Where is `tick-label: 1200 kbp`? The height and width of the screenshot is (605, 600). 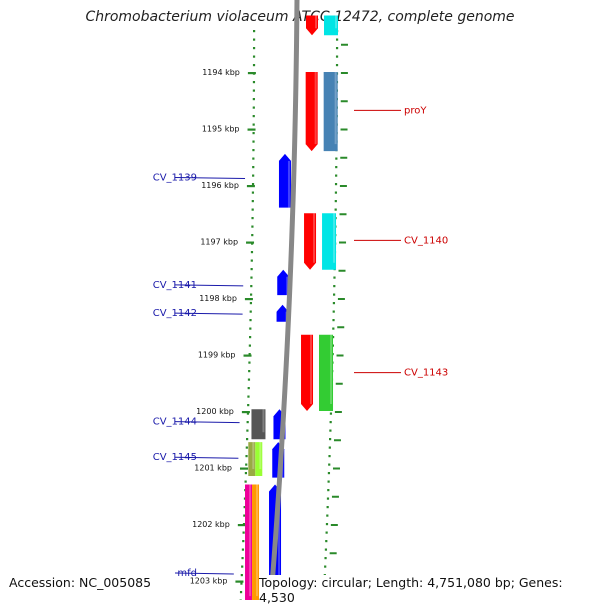
tick-label: 1200 kbp is located at coordinates (215, 411).